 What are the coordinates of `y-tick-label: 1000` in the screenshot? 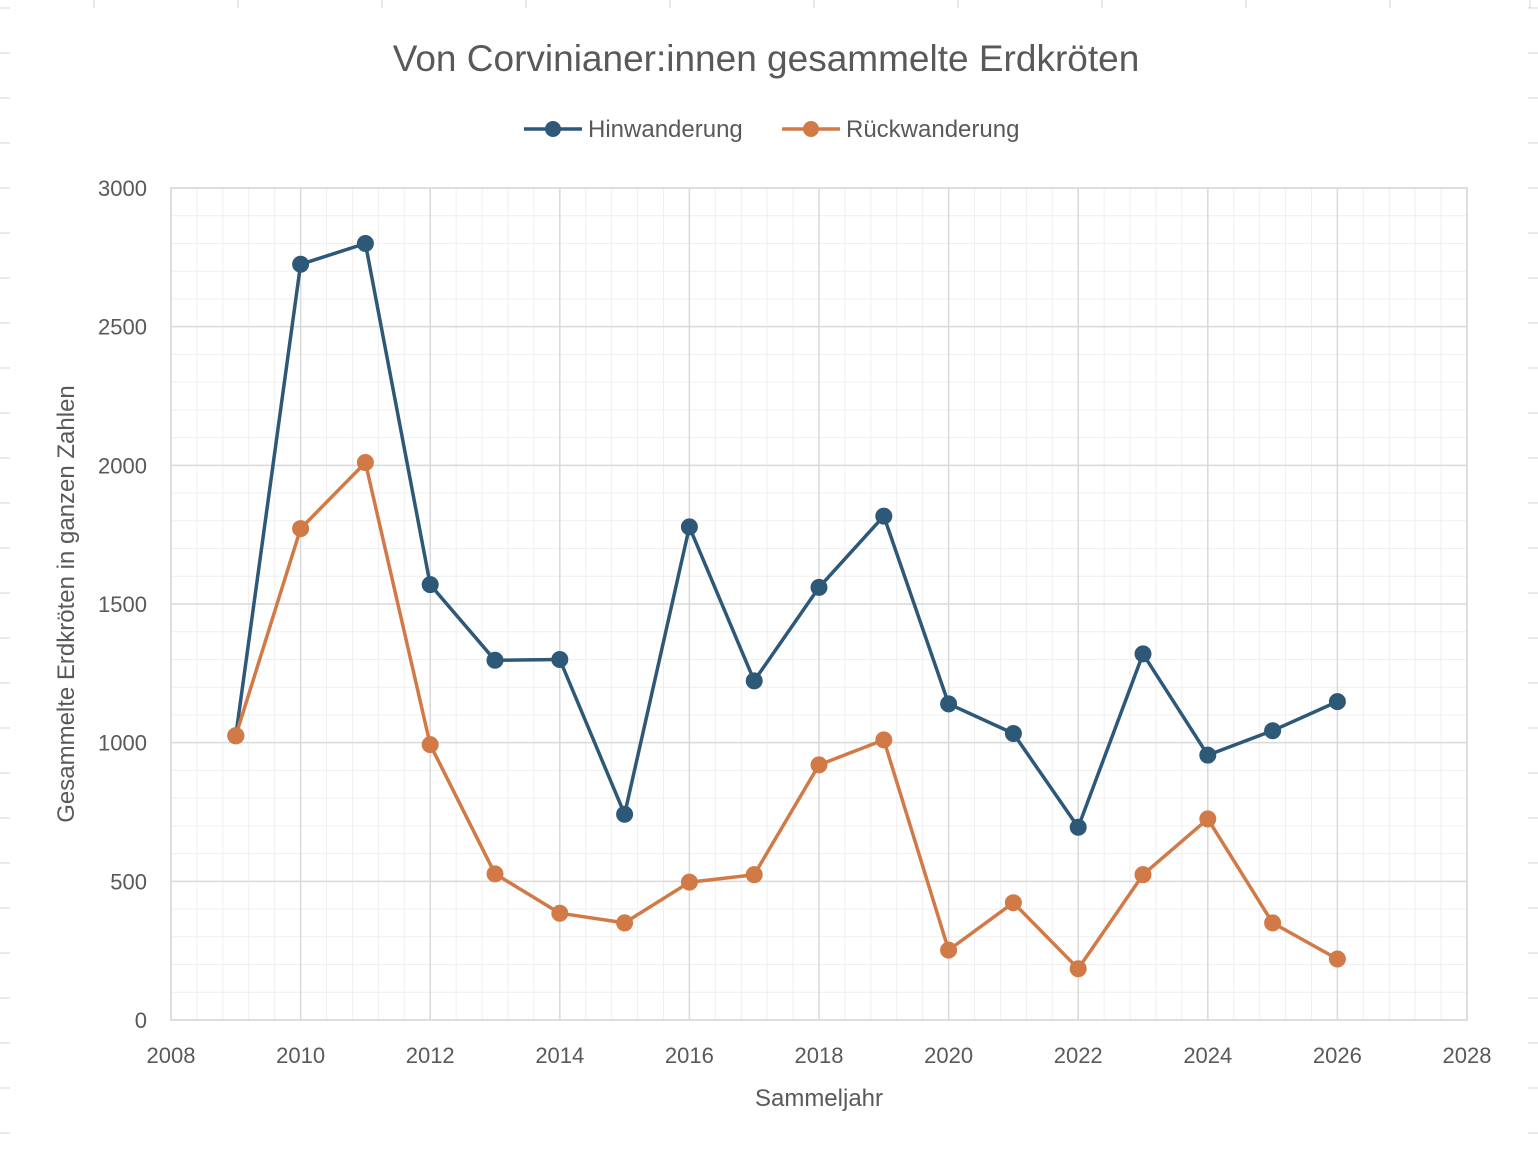 It's located at (122, 743).